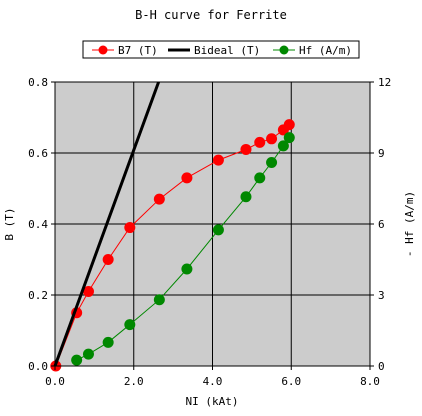  I want to click on legend-item-0: B7 (T), so click(125, 50).